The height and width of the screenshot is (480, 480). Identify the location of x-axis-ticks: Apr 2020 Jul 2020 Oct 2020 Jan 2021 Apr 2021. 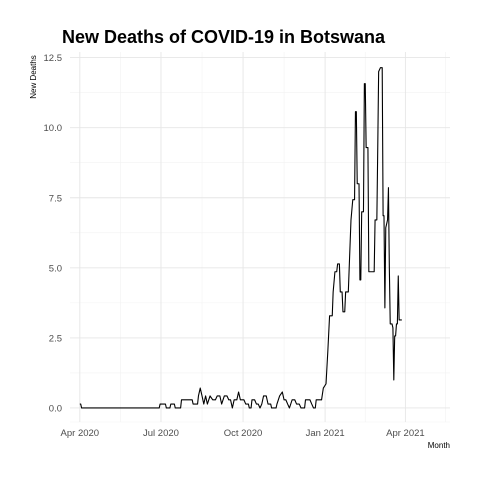
(243, 433).